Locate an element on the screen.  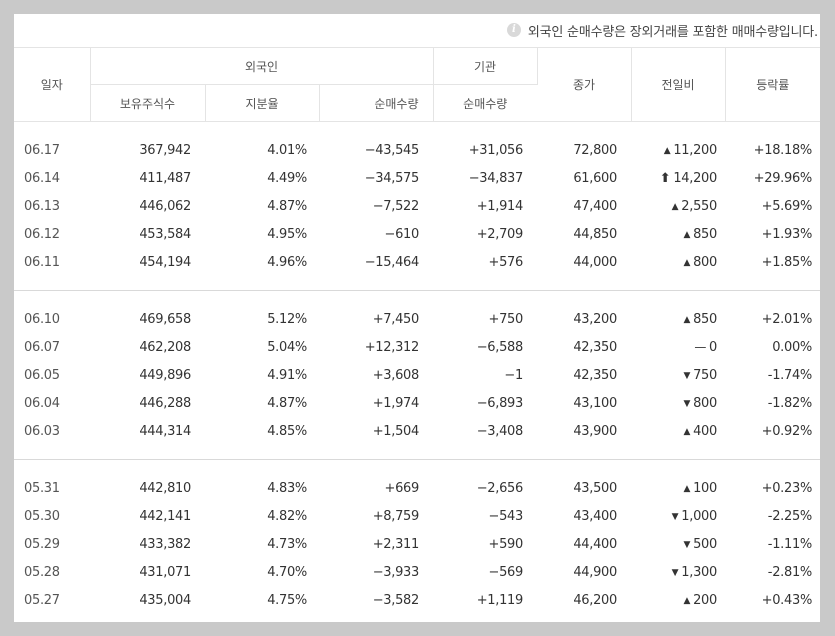
row-change-value: 800 is located at coordinates (705, 403).